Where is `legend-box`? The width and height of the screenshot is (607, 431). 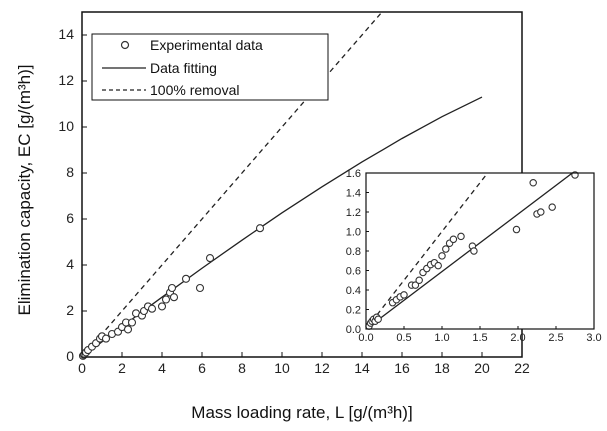
legend-box is located at coordinates (210, 67).